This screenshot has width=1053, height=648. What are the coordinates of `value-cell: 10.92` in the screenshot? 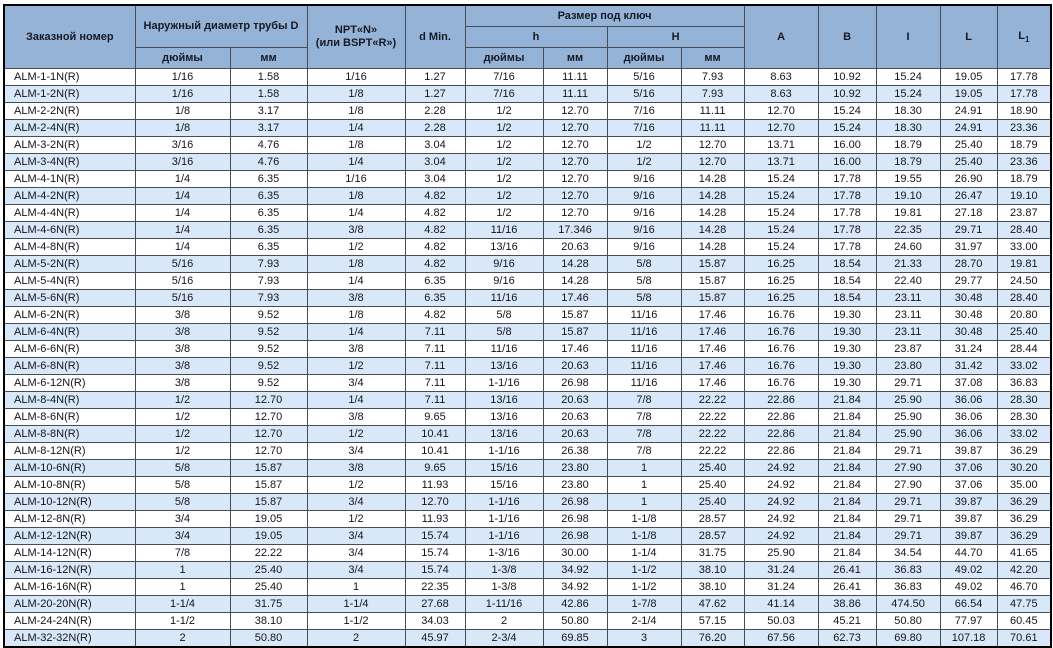 It's located at (847, 76).